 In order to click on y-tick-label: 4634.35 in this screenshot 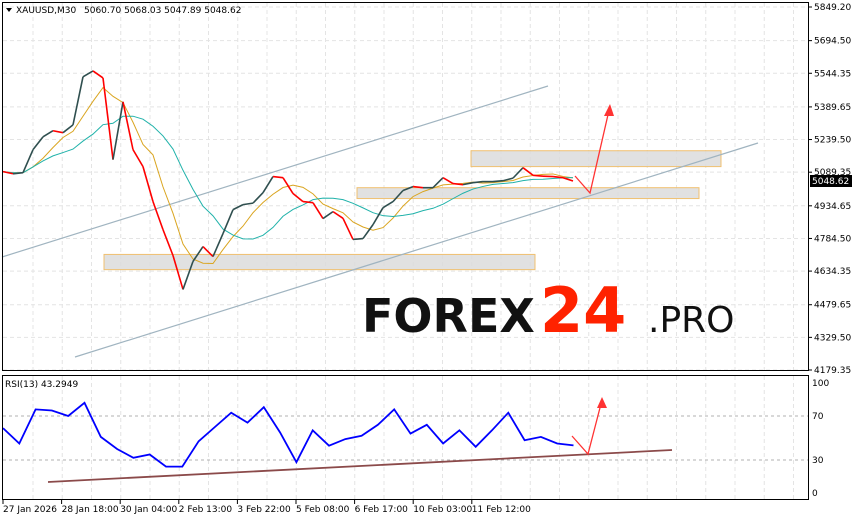, I will do `click(832, 272)`.